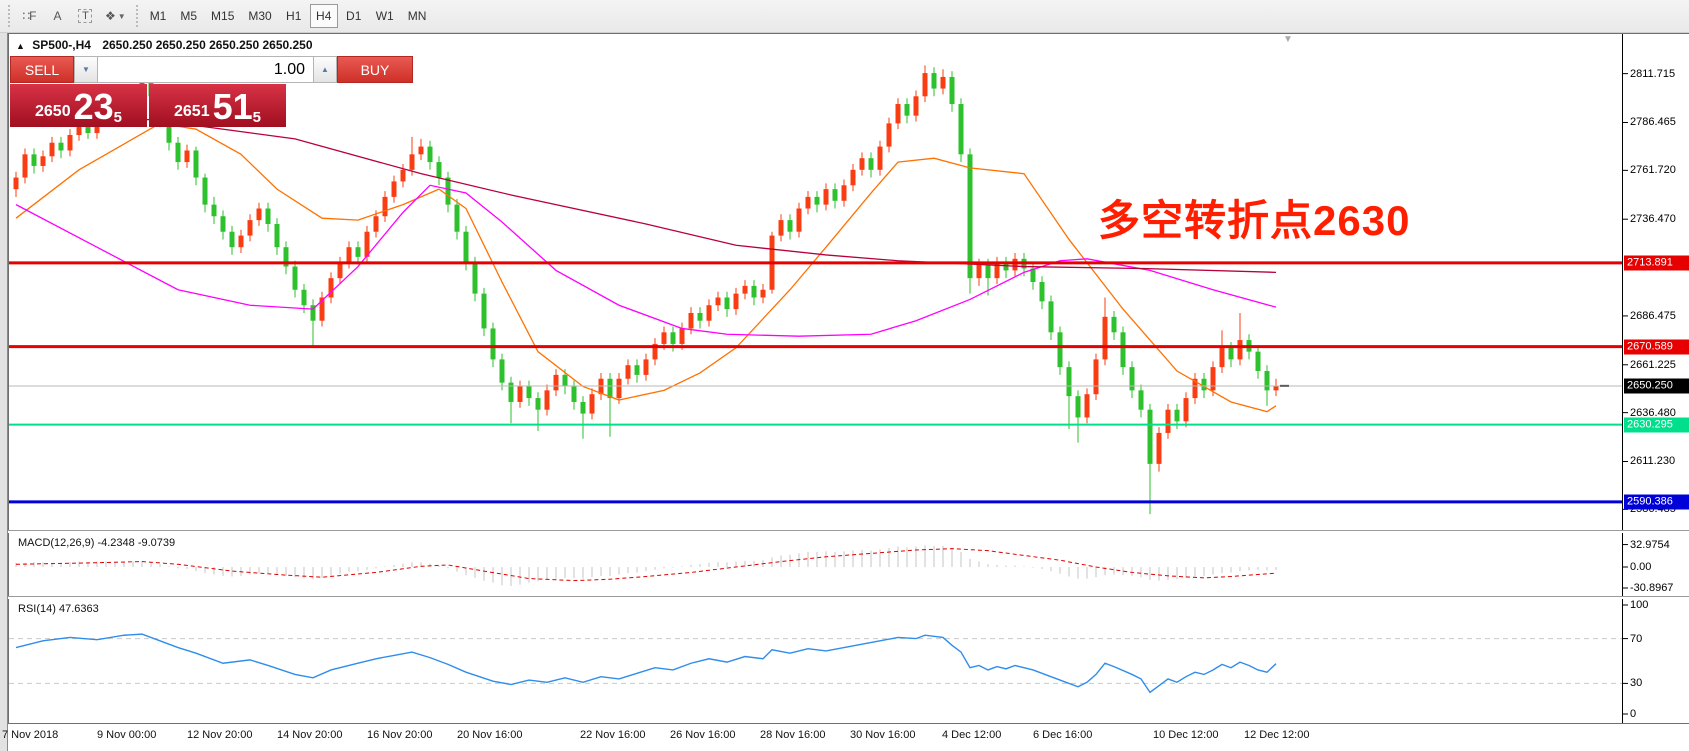  Describe the element at coordinates (4, 392) in the screenshot. I see `window-left-edge` at that location.